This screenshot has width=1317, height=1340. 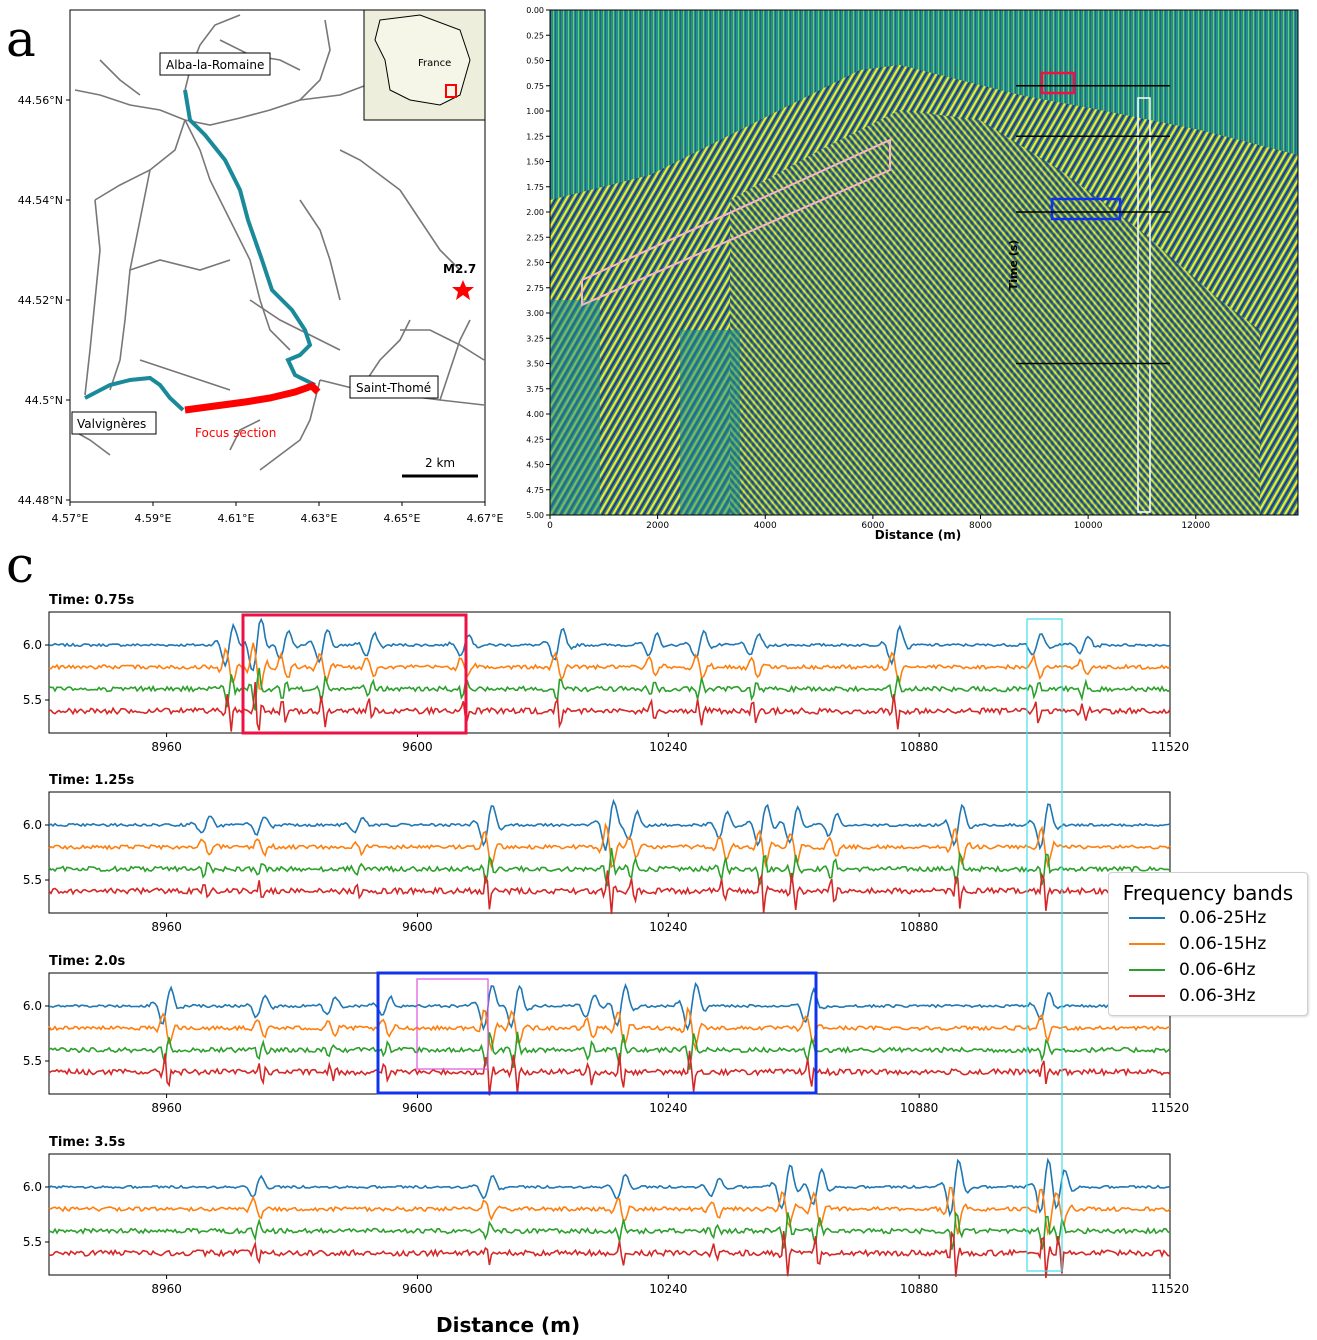 What do you see at coordinates (535, 263) in the screenshot?
I see `time-tick-label: 2.50` at bounding box center [535, 263].